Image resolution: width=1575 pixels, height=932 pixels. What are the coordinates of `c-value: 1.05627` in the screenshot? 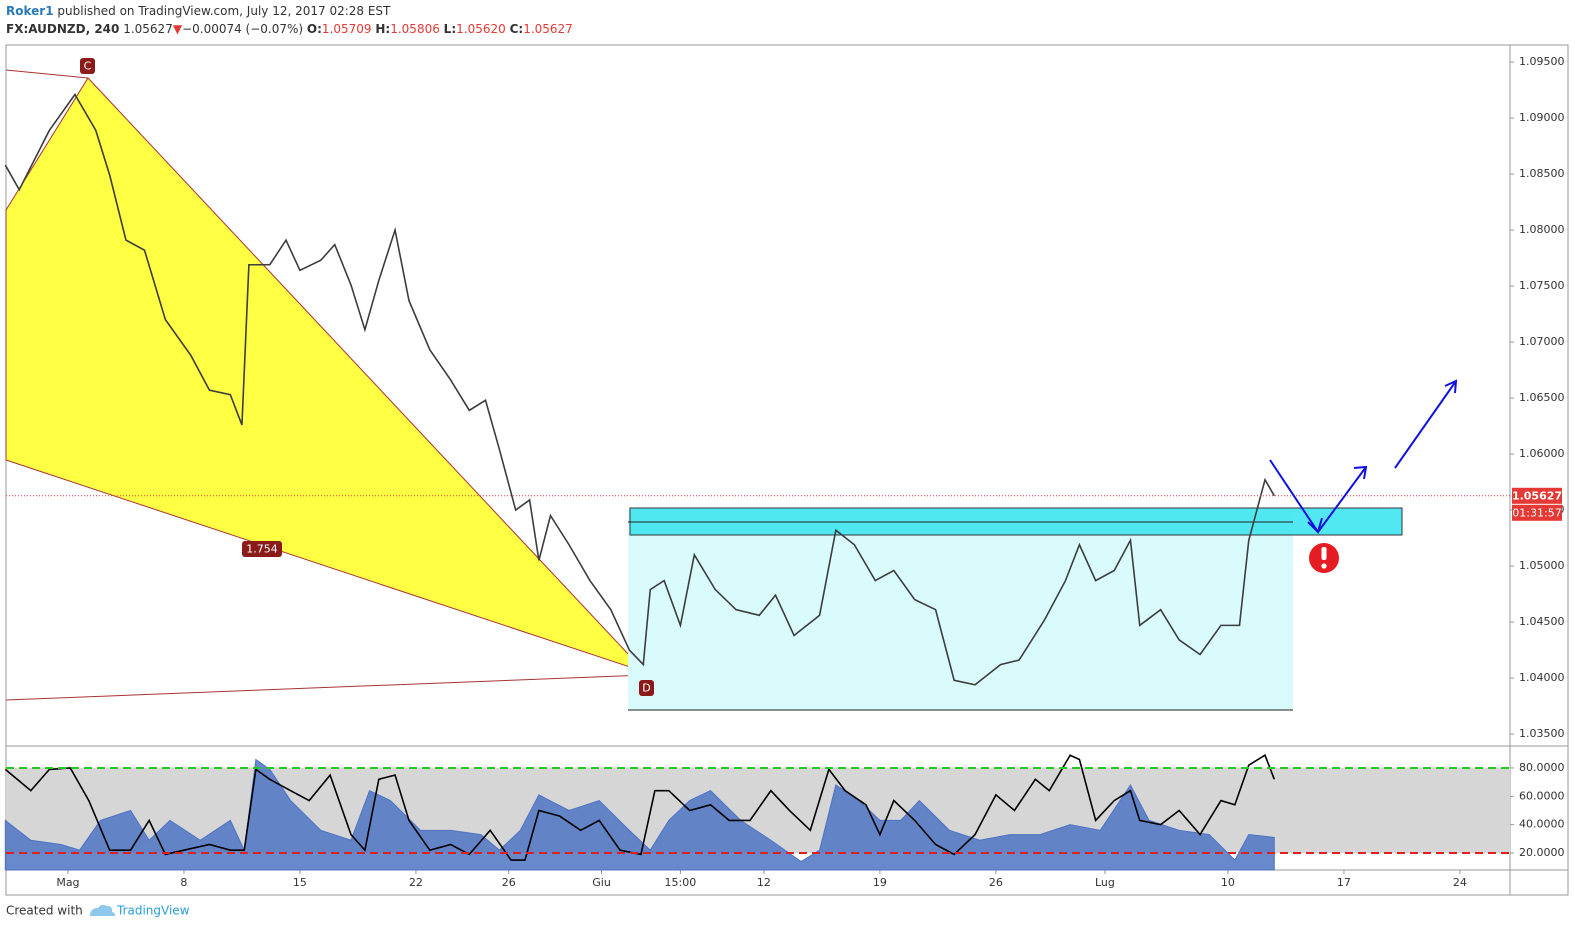 It's located at (548, 29).